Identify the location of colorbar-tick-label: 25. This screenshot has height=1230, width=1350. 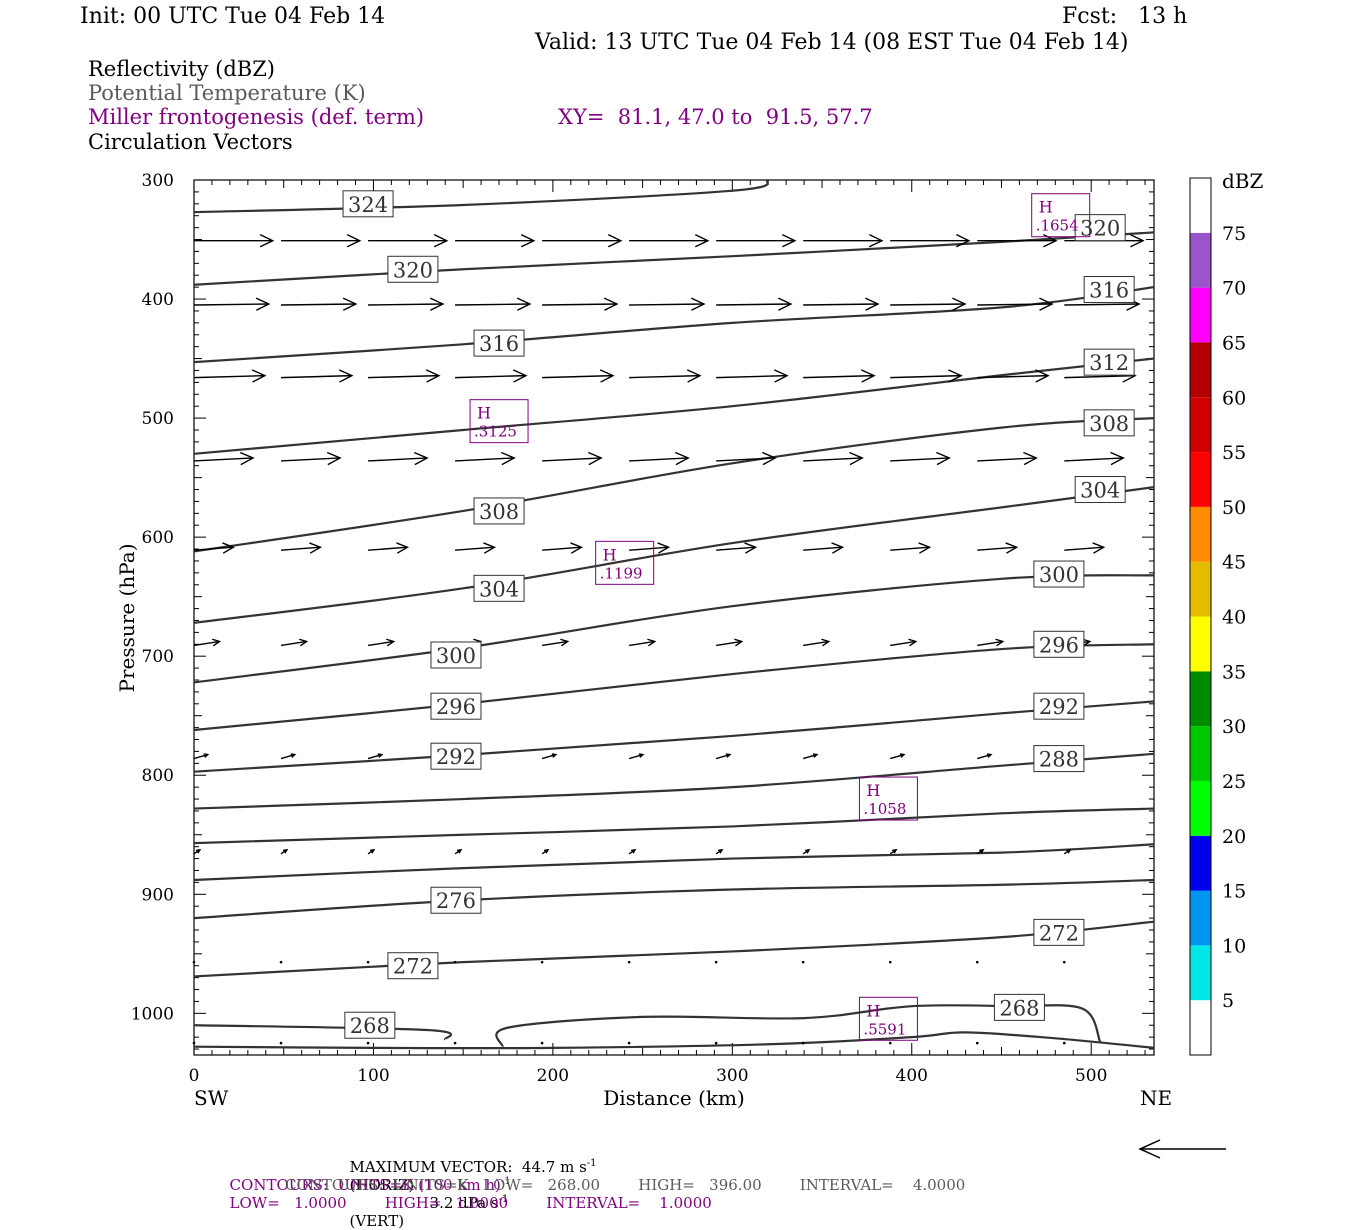
(1234, 782).